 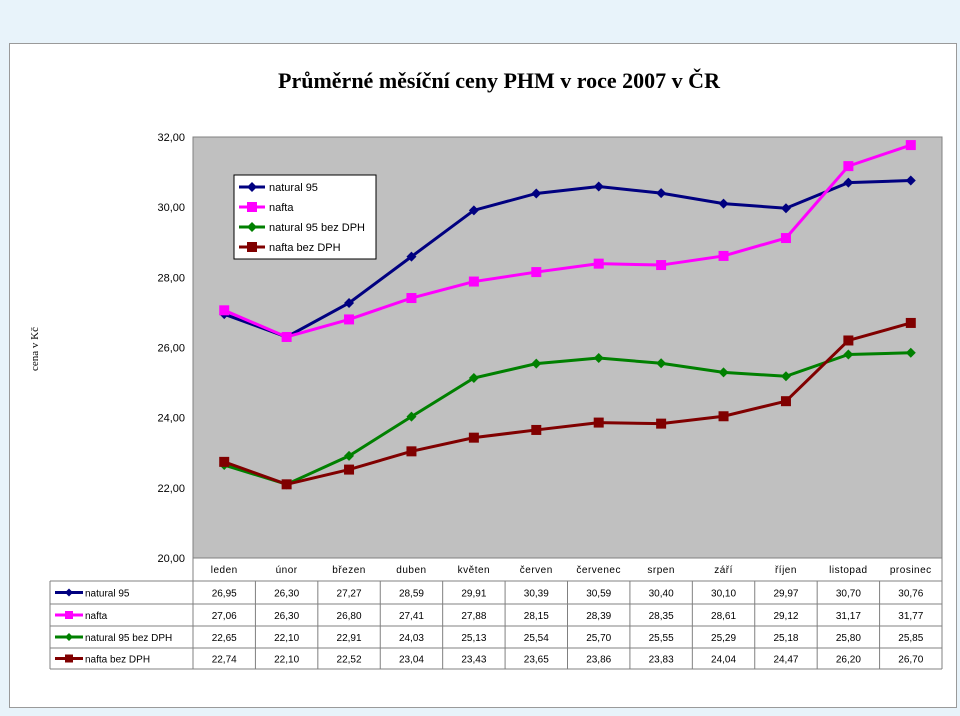 What do you see at coordinates (224, 570) in the screenshot?
I see `x-tick-label: leden` at bounding box center [224, 570].